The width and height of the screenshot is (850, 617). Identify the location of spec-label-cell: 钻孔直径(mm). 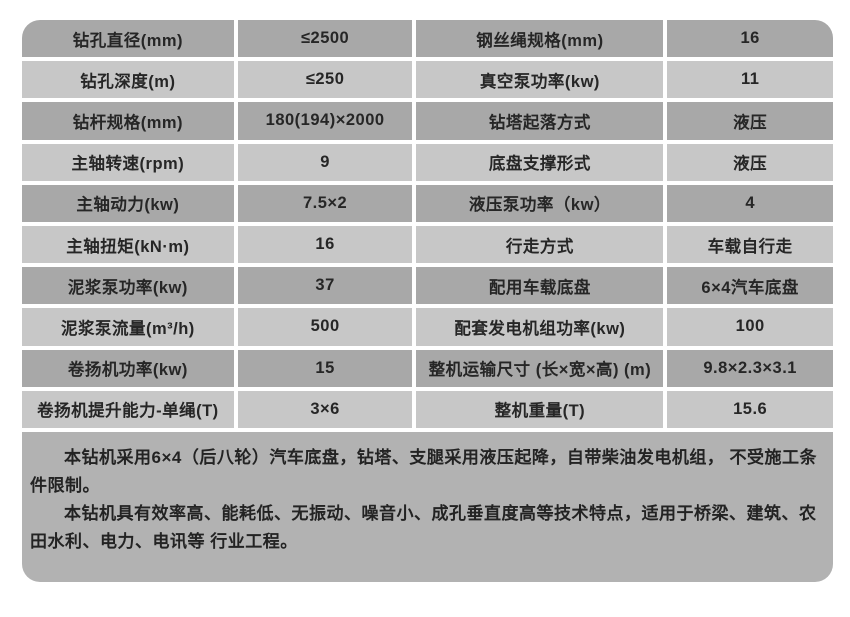
(128, 39).